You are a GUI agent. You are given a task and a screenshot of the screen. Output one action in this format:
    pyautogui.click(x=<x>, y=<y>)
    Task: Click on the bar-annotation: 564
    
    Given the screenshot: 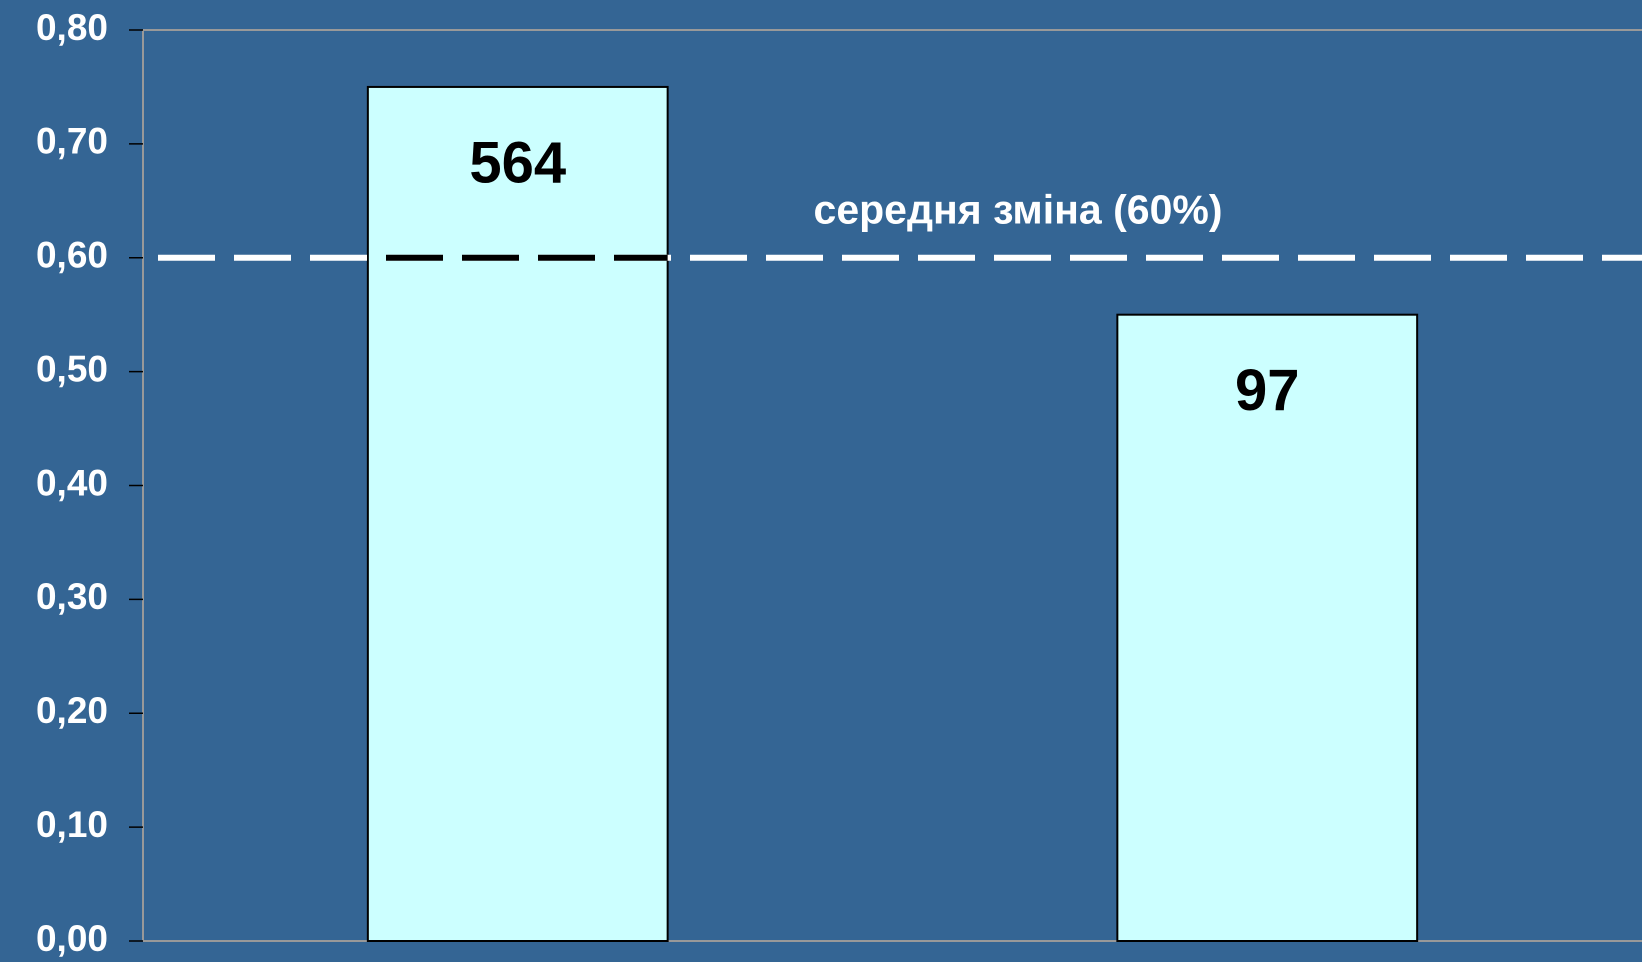 What is the action you would take?
    pyautogui.click(x=517, y=162)
    